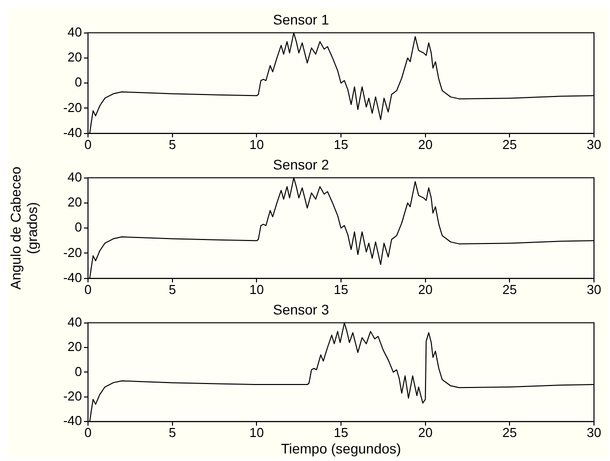 The width and height of the screenshot is (610, 461). Describe the element at coordinates (23, 228) in the screenshot. I see `y-axis-title: Angulo de Cabeceo (grados)` at that location.